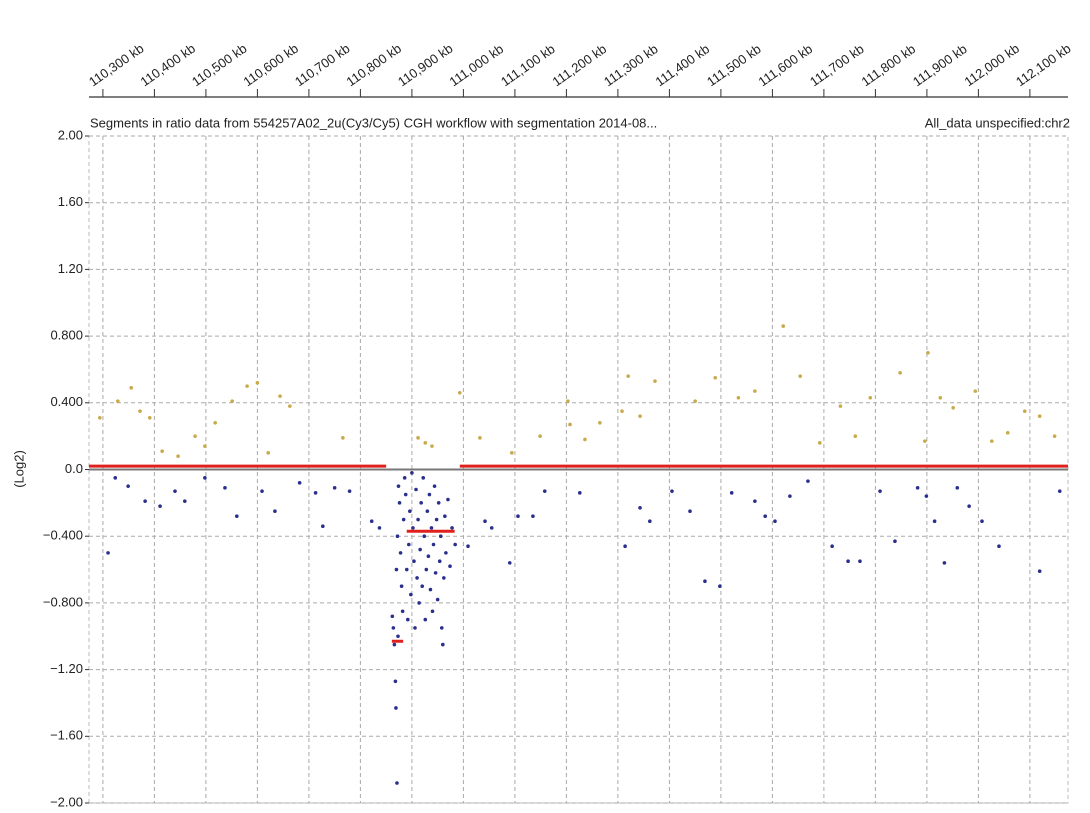  Describe the element at coordinates (997, 122) in the screenshot. I see `chart-subtitle: All_data unspecified:chr2` at that location.